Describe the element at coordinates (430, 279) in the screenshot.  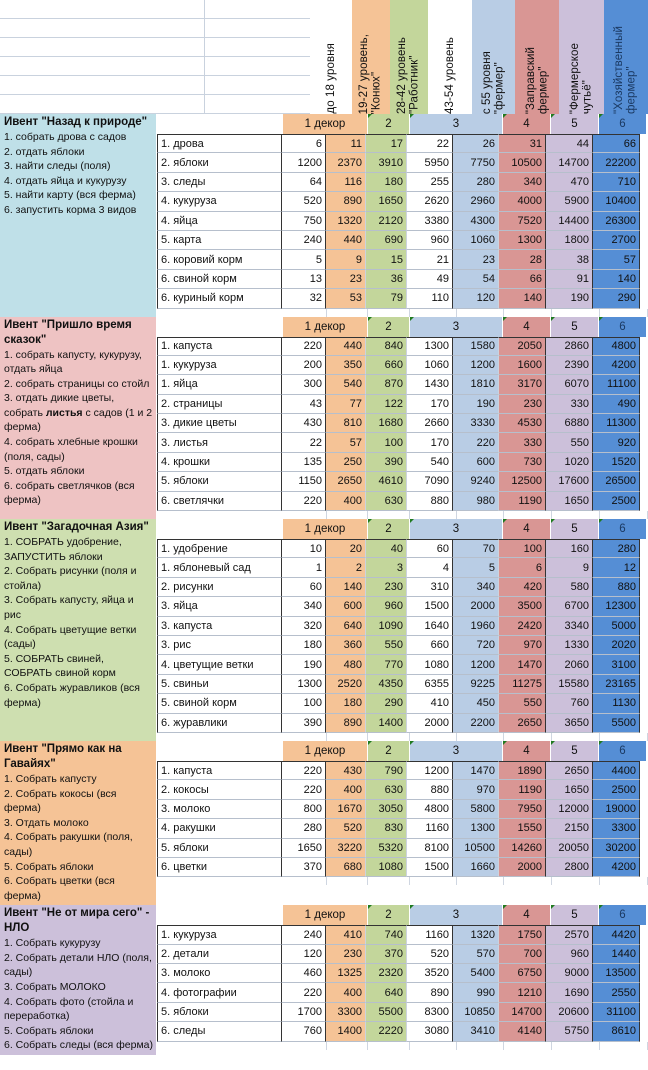
I see `table-cell: 49` at that location.